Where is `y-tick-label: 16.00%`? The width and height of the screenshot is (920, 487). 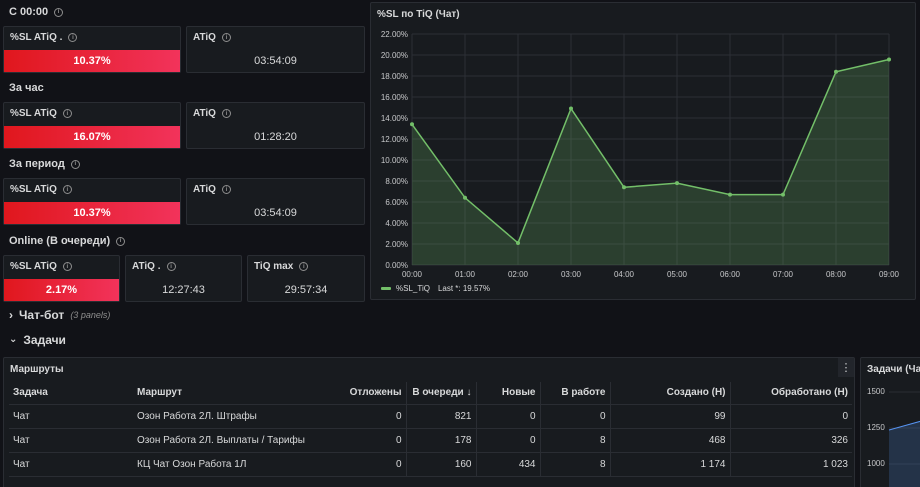
y-tick-label: 16.00% is located at coordinates (394, 97).